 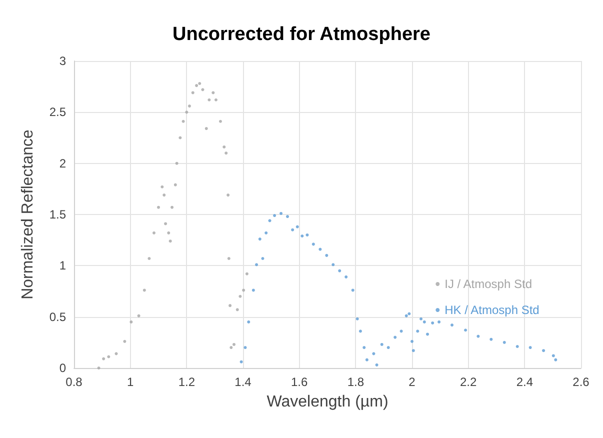 What do you see at coordinates (130, 382) in the screenshot?
I see `x-tick-label: 1` at bounding box center [130, 382].